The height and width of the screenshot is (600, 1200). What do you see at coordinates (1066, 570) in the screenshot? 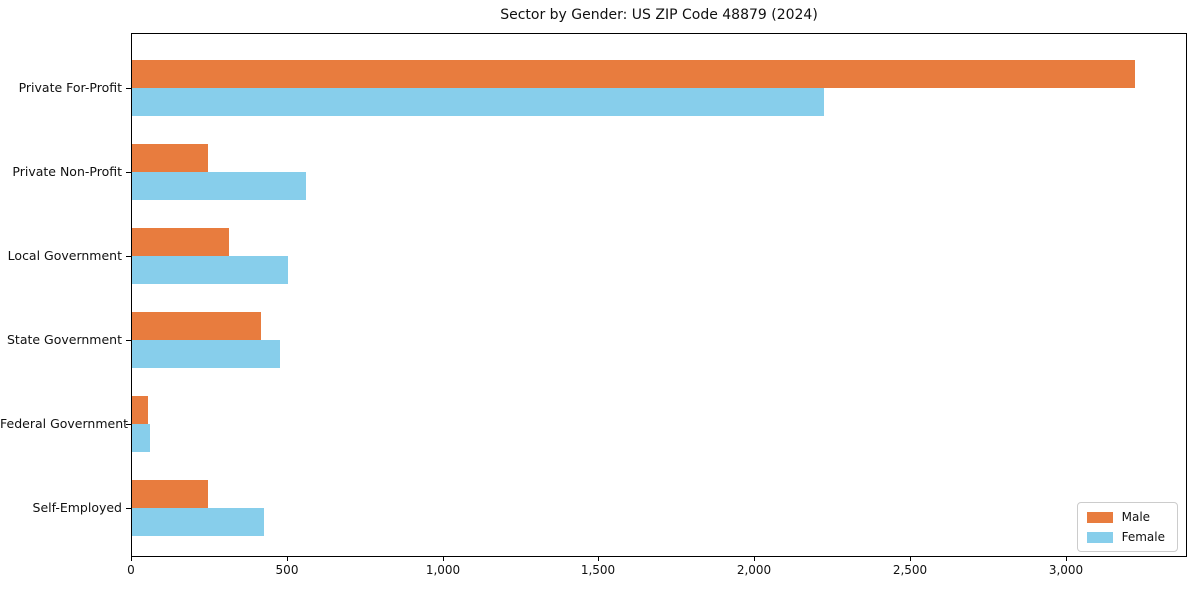
I see `x-tick-label-3000: 3,000` at bounding box center [1066, 570].